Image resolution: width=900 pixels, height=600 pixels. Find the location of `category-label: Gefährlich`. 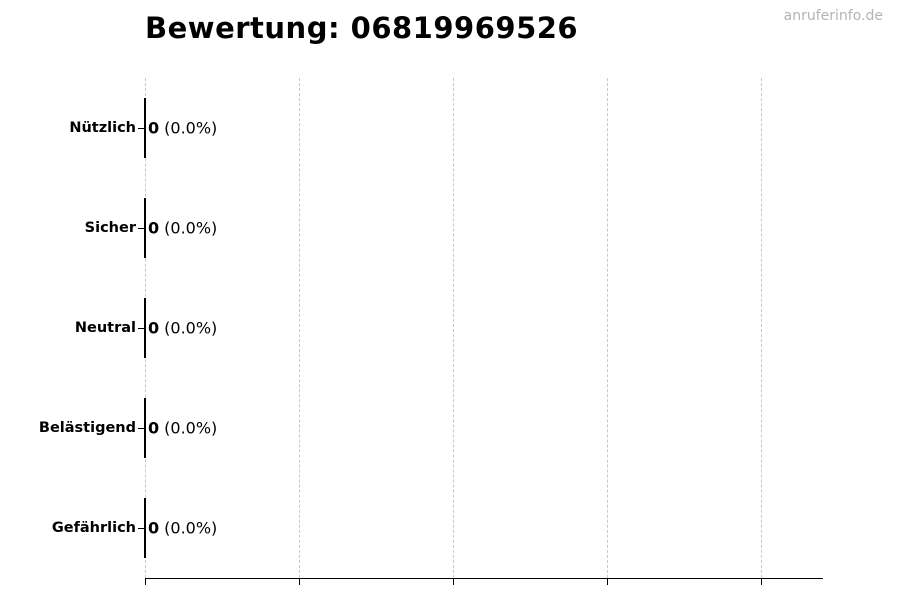

category-label: Gefährlich is located at coordinates (93, 528).